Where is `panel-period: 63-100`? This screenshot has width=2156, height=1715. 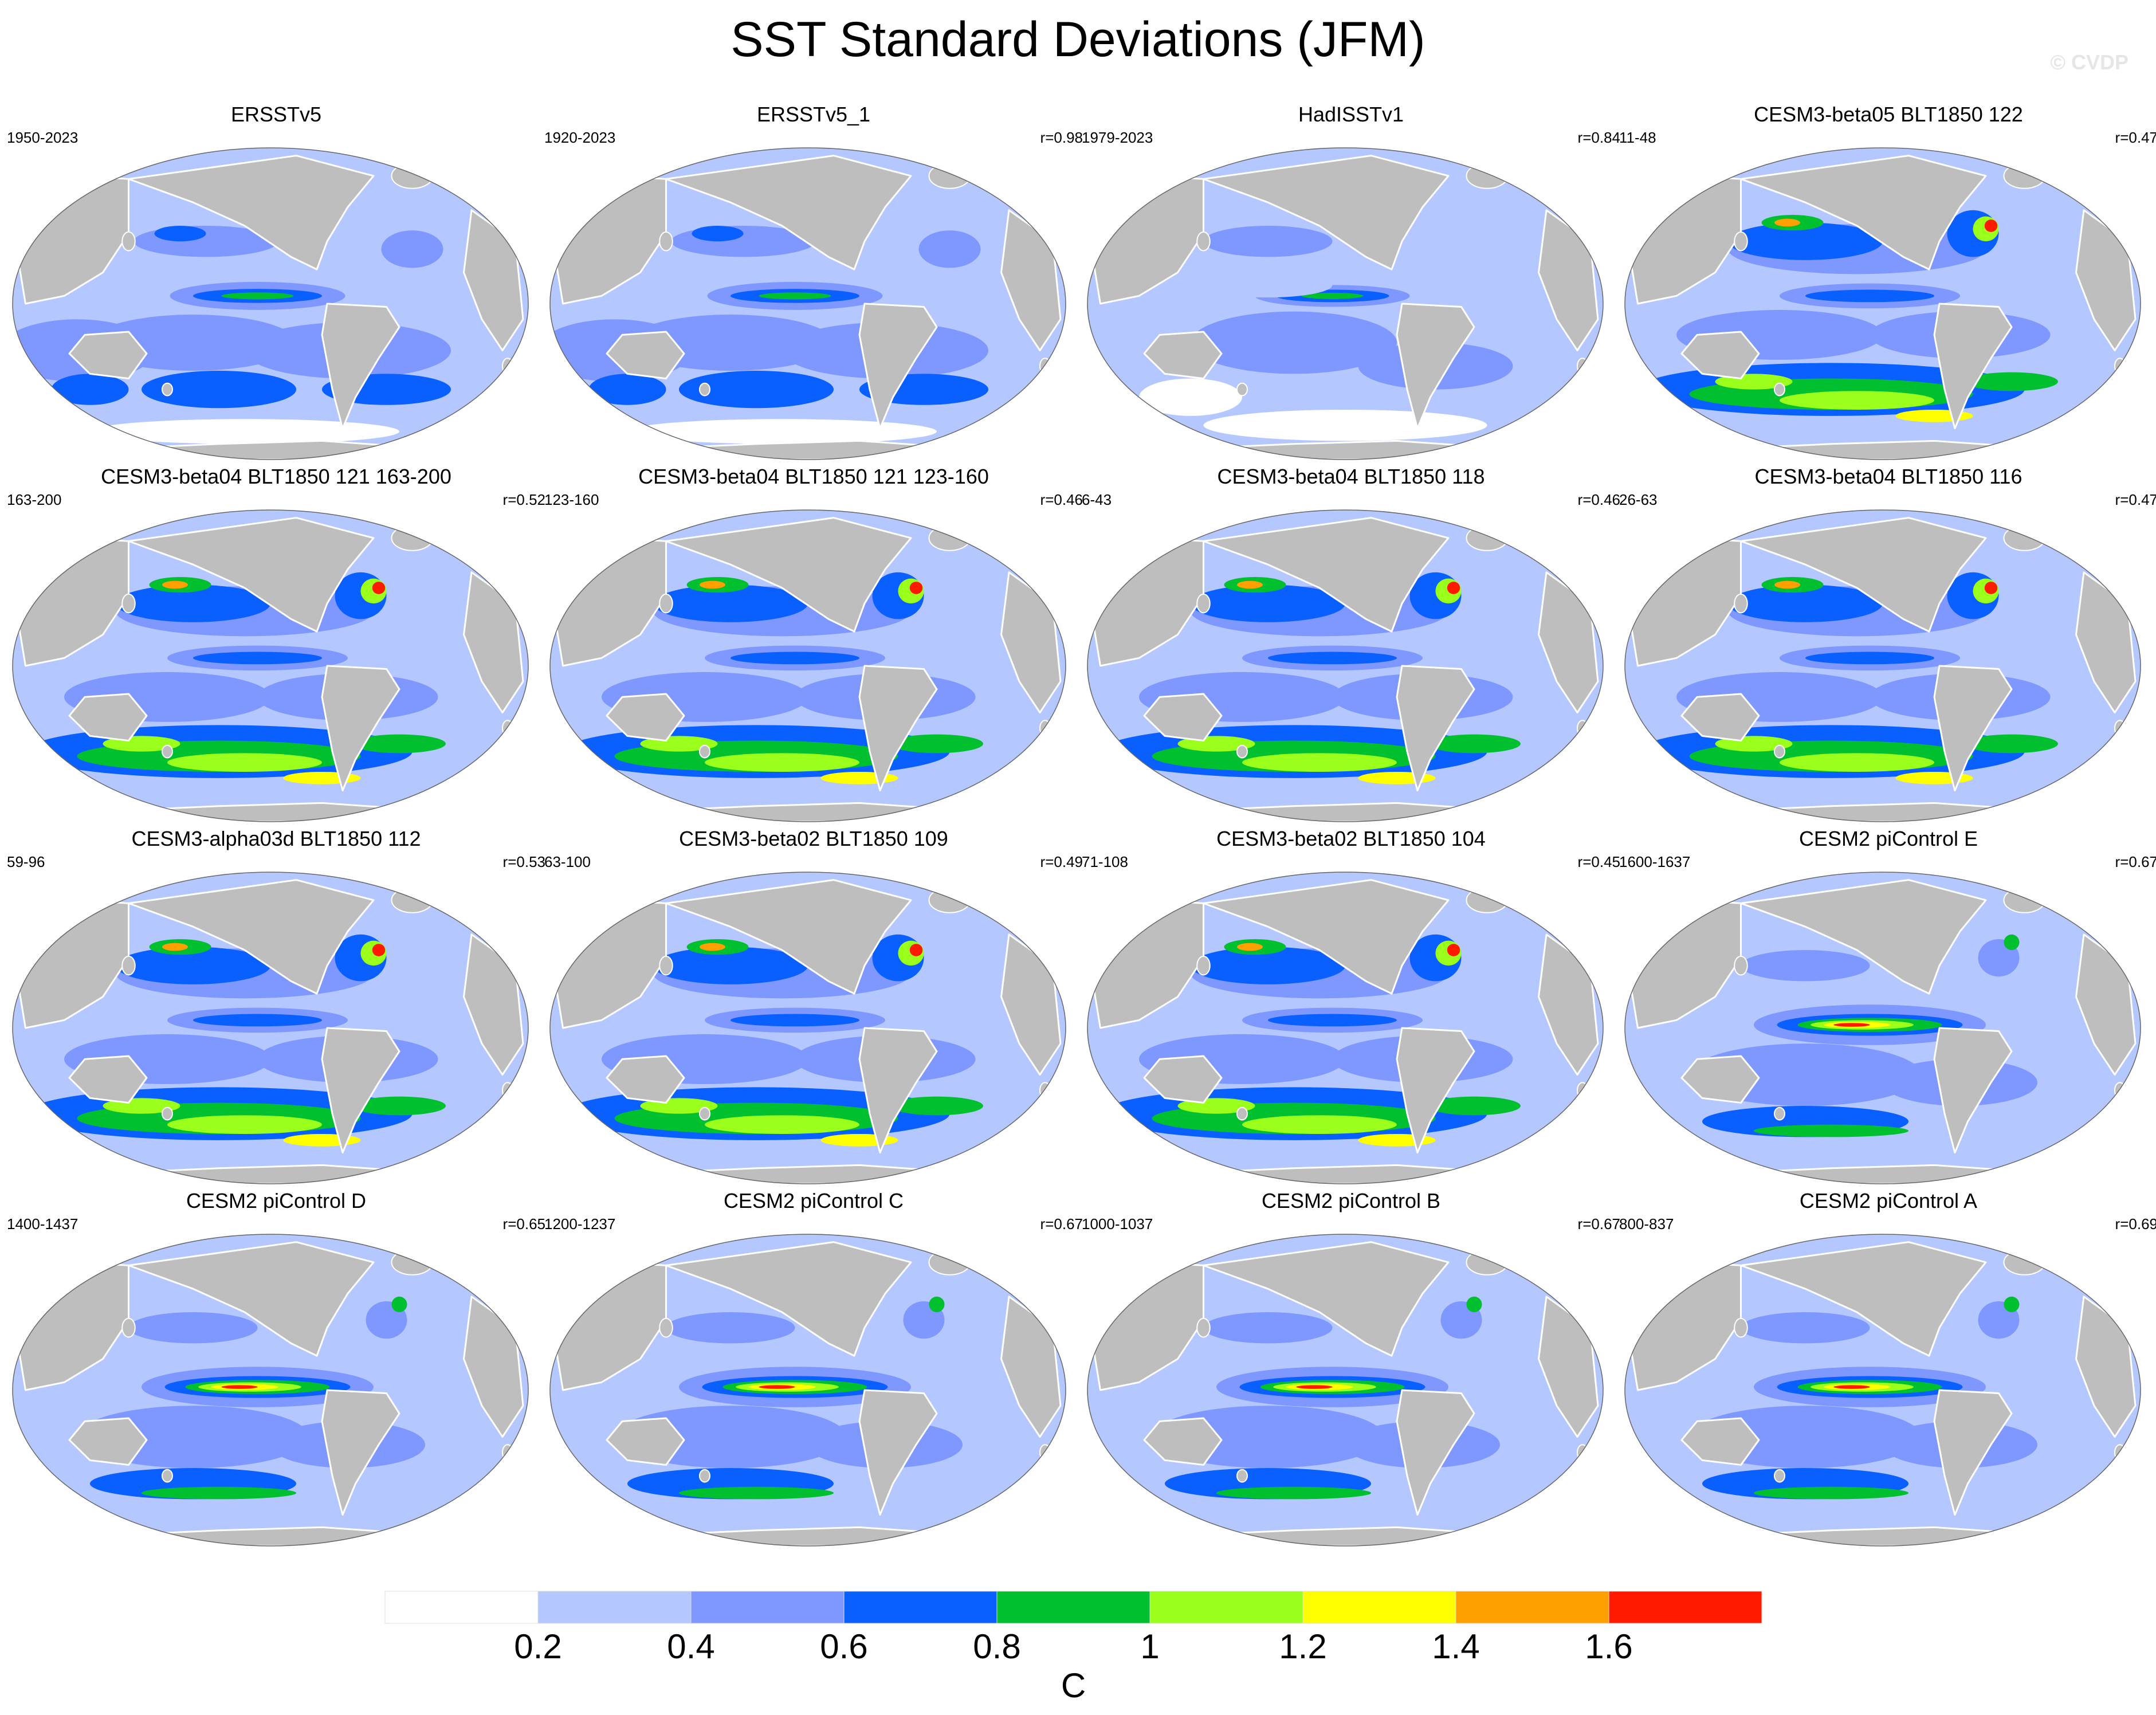 panel-period: 63-100 is located at coordinates (567, 861).